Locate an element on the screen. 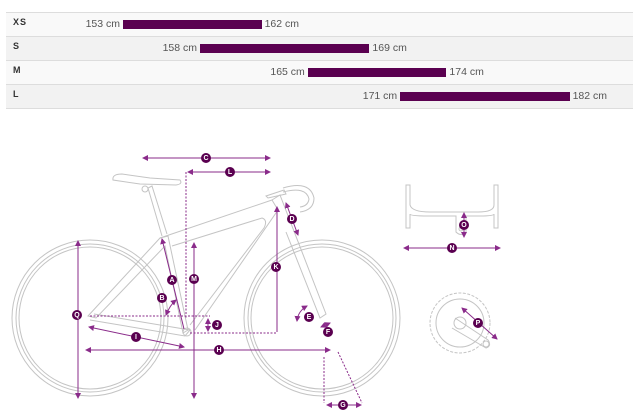 The image size is (639, 416). dimension-badge-q: Q is located at coordinates (77, 315).